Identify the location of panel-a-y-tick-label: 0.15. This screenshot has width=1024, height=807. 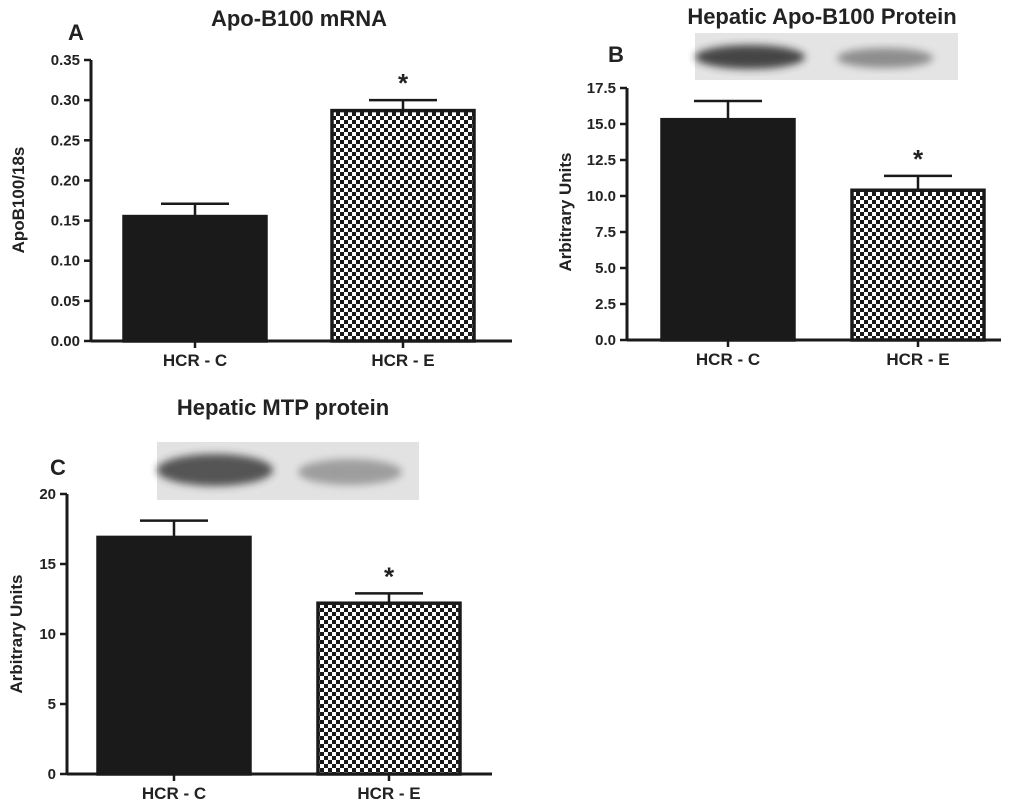
(65, 221).